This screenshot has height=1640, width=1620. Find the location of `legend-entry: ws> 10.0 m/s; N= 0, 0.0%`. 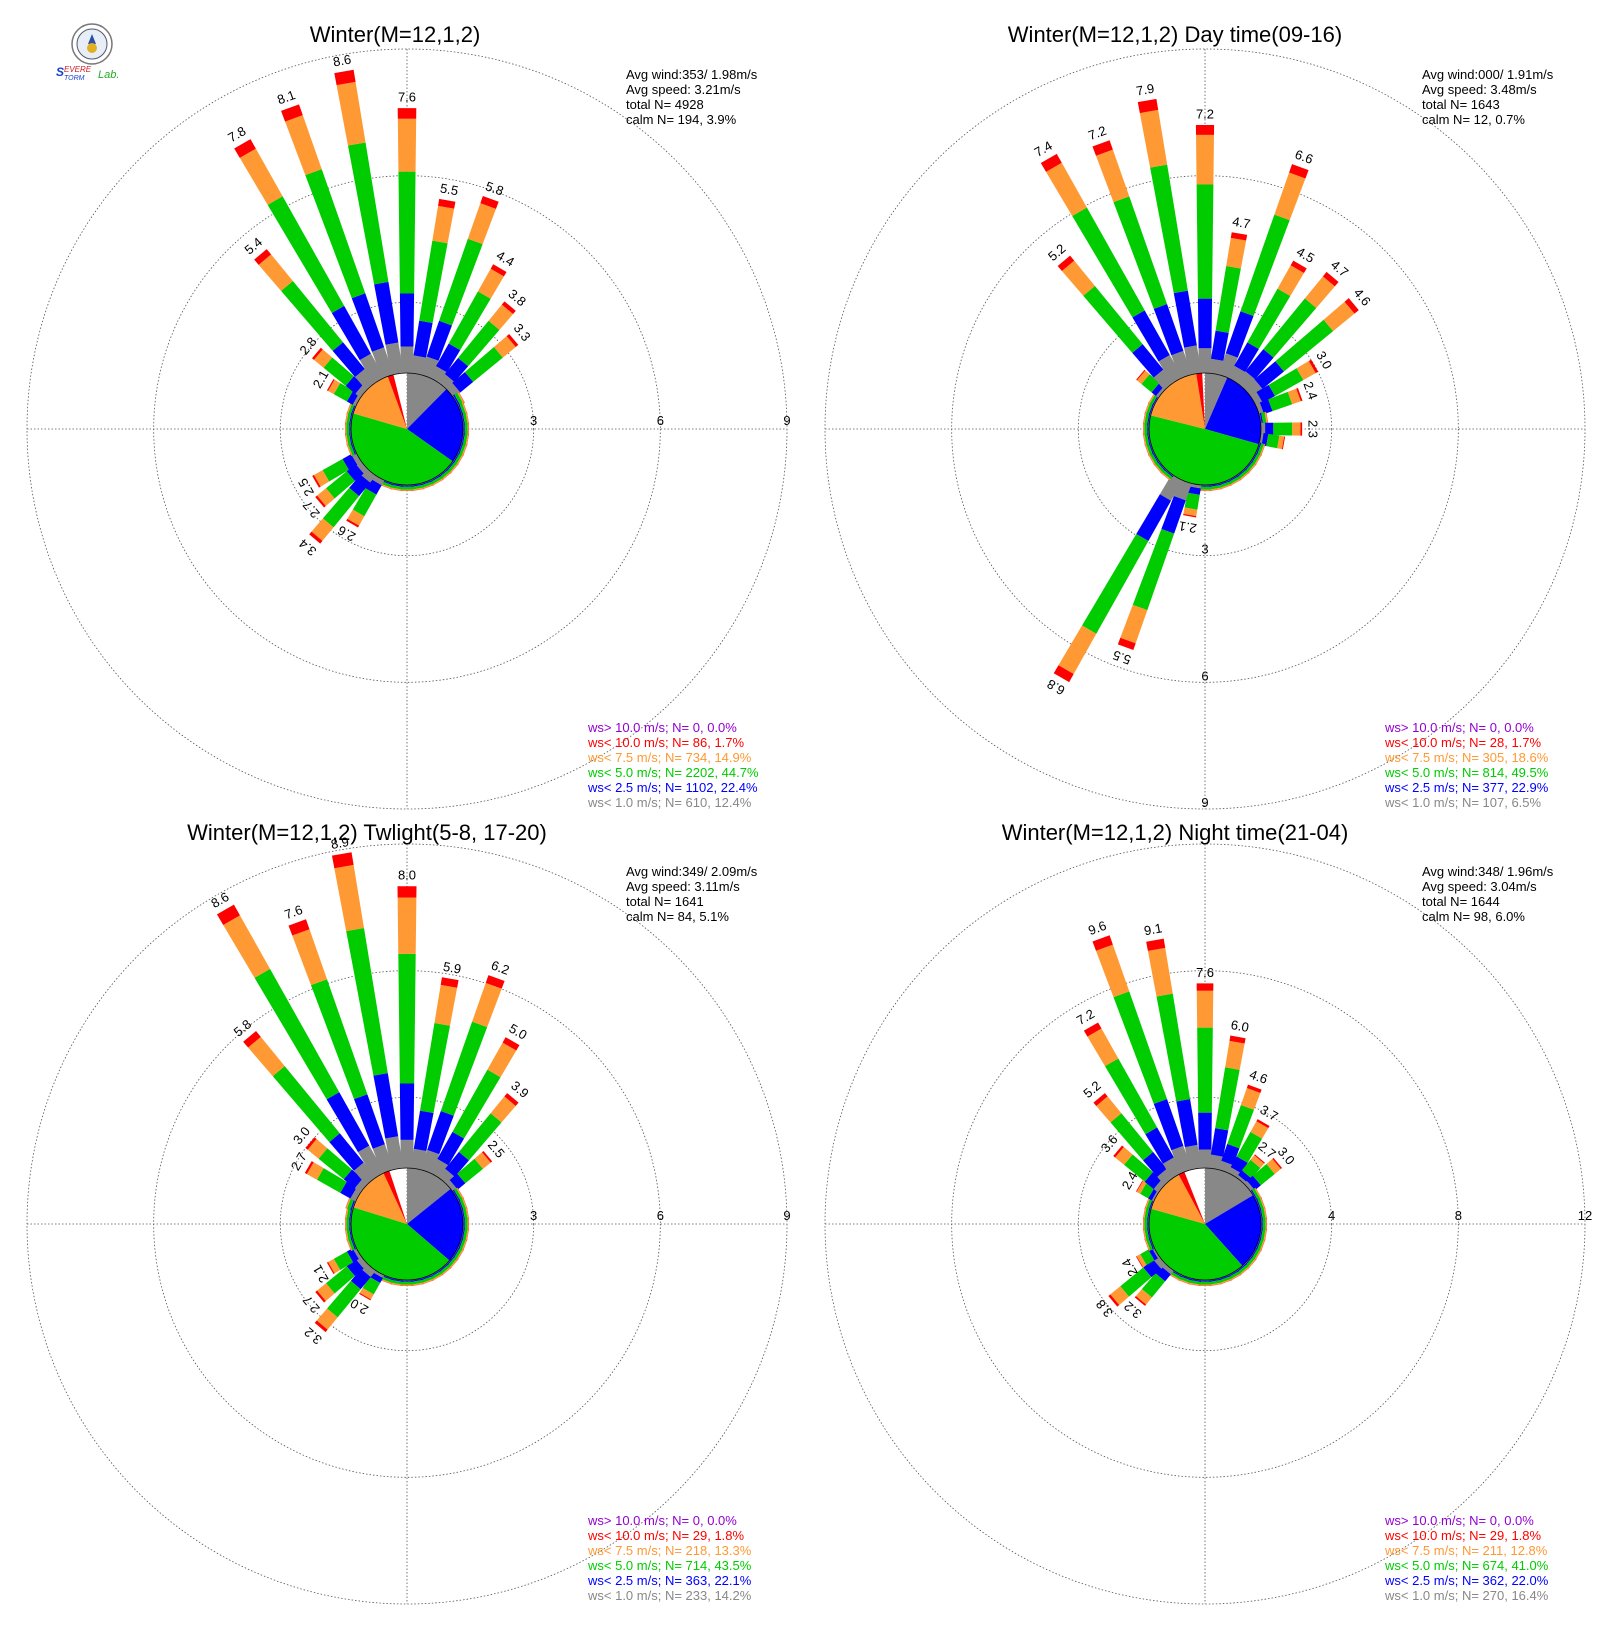

legend-entry: ws> 10.0 m/s; N= 0, 0.0% is located at coordinates (1459, 727).